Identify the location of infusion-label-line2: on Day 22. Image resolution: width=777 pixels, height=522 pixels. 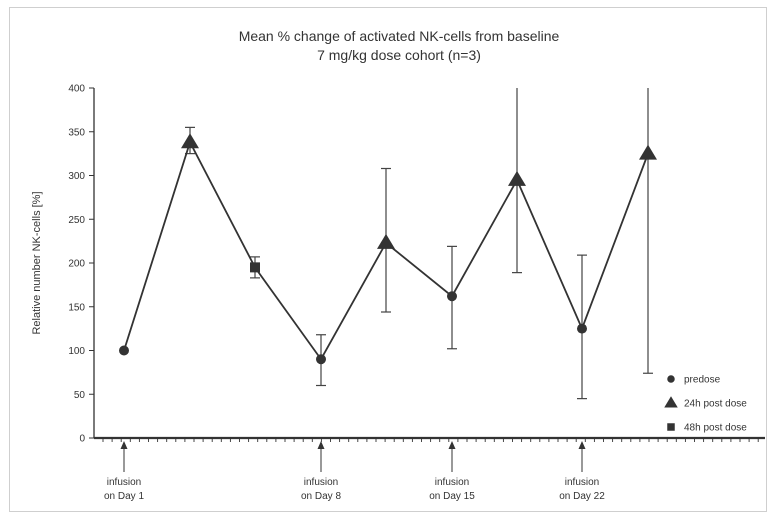
(582, 496).